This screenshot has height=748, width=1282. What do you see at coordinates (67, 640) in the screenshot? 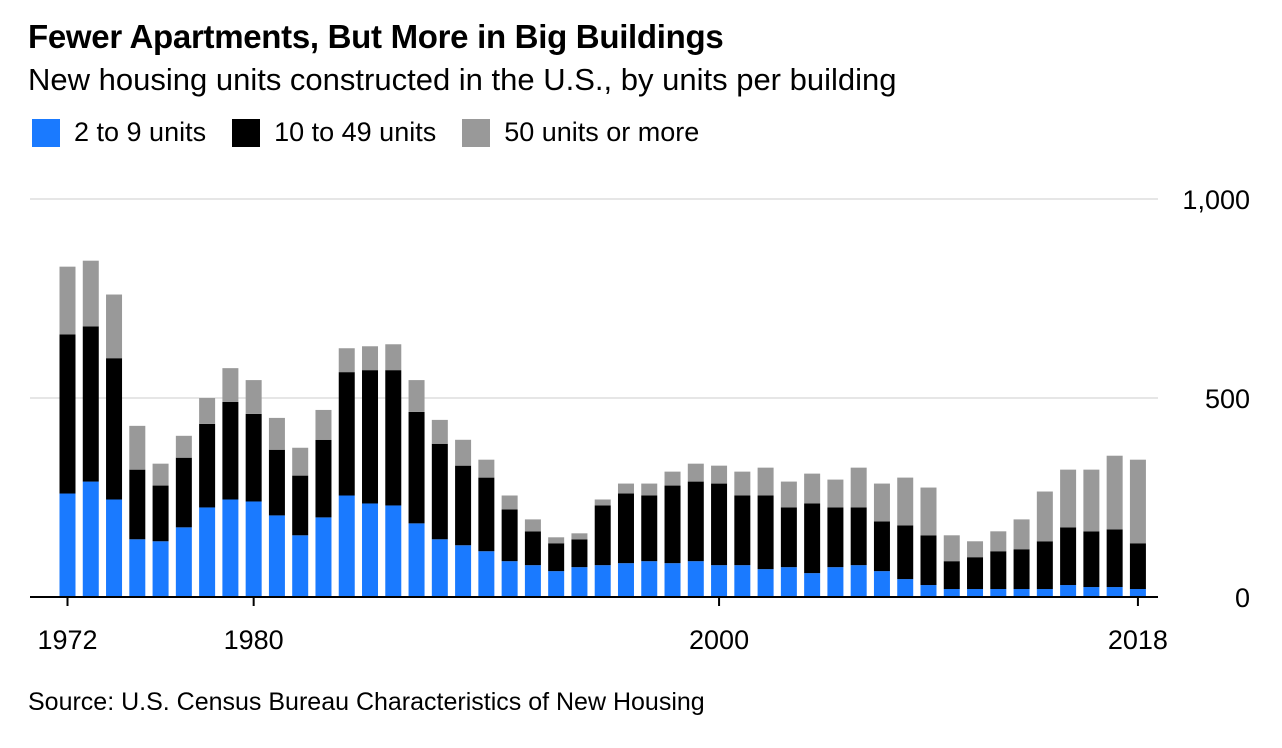
I see `x-tick-label-1972: 1972` at bounding box center [67, 640].